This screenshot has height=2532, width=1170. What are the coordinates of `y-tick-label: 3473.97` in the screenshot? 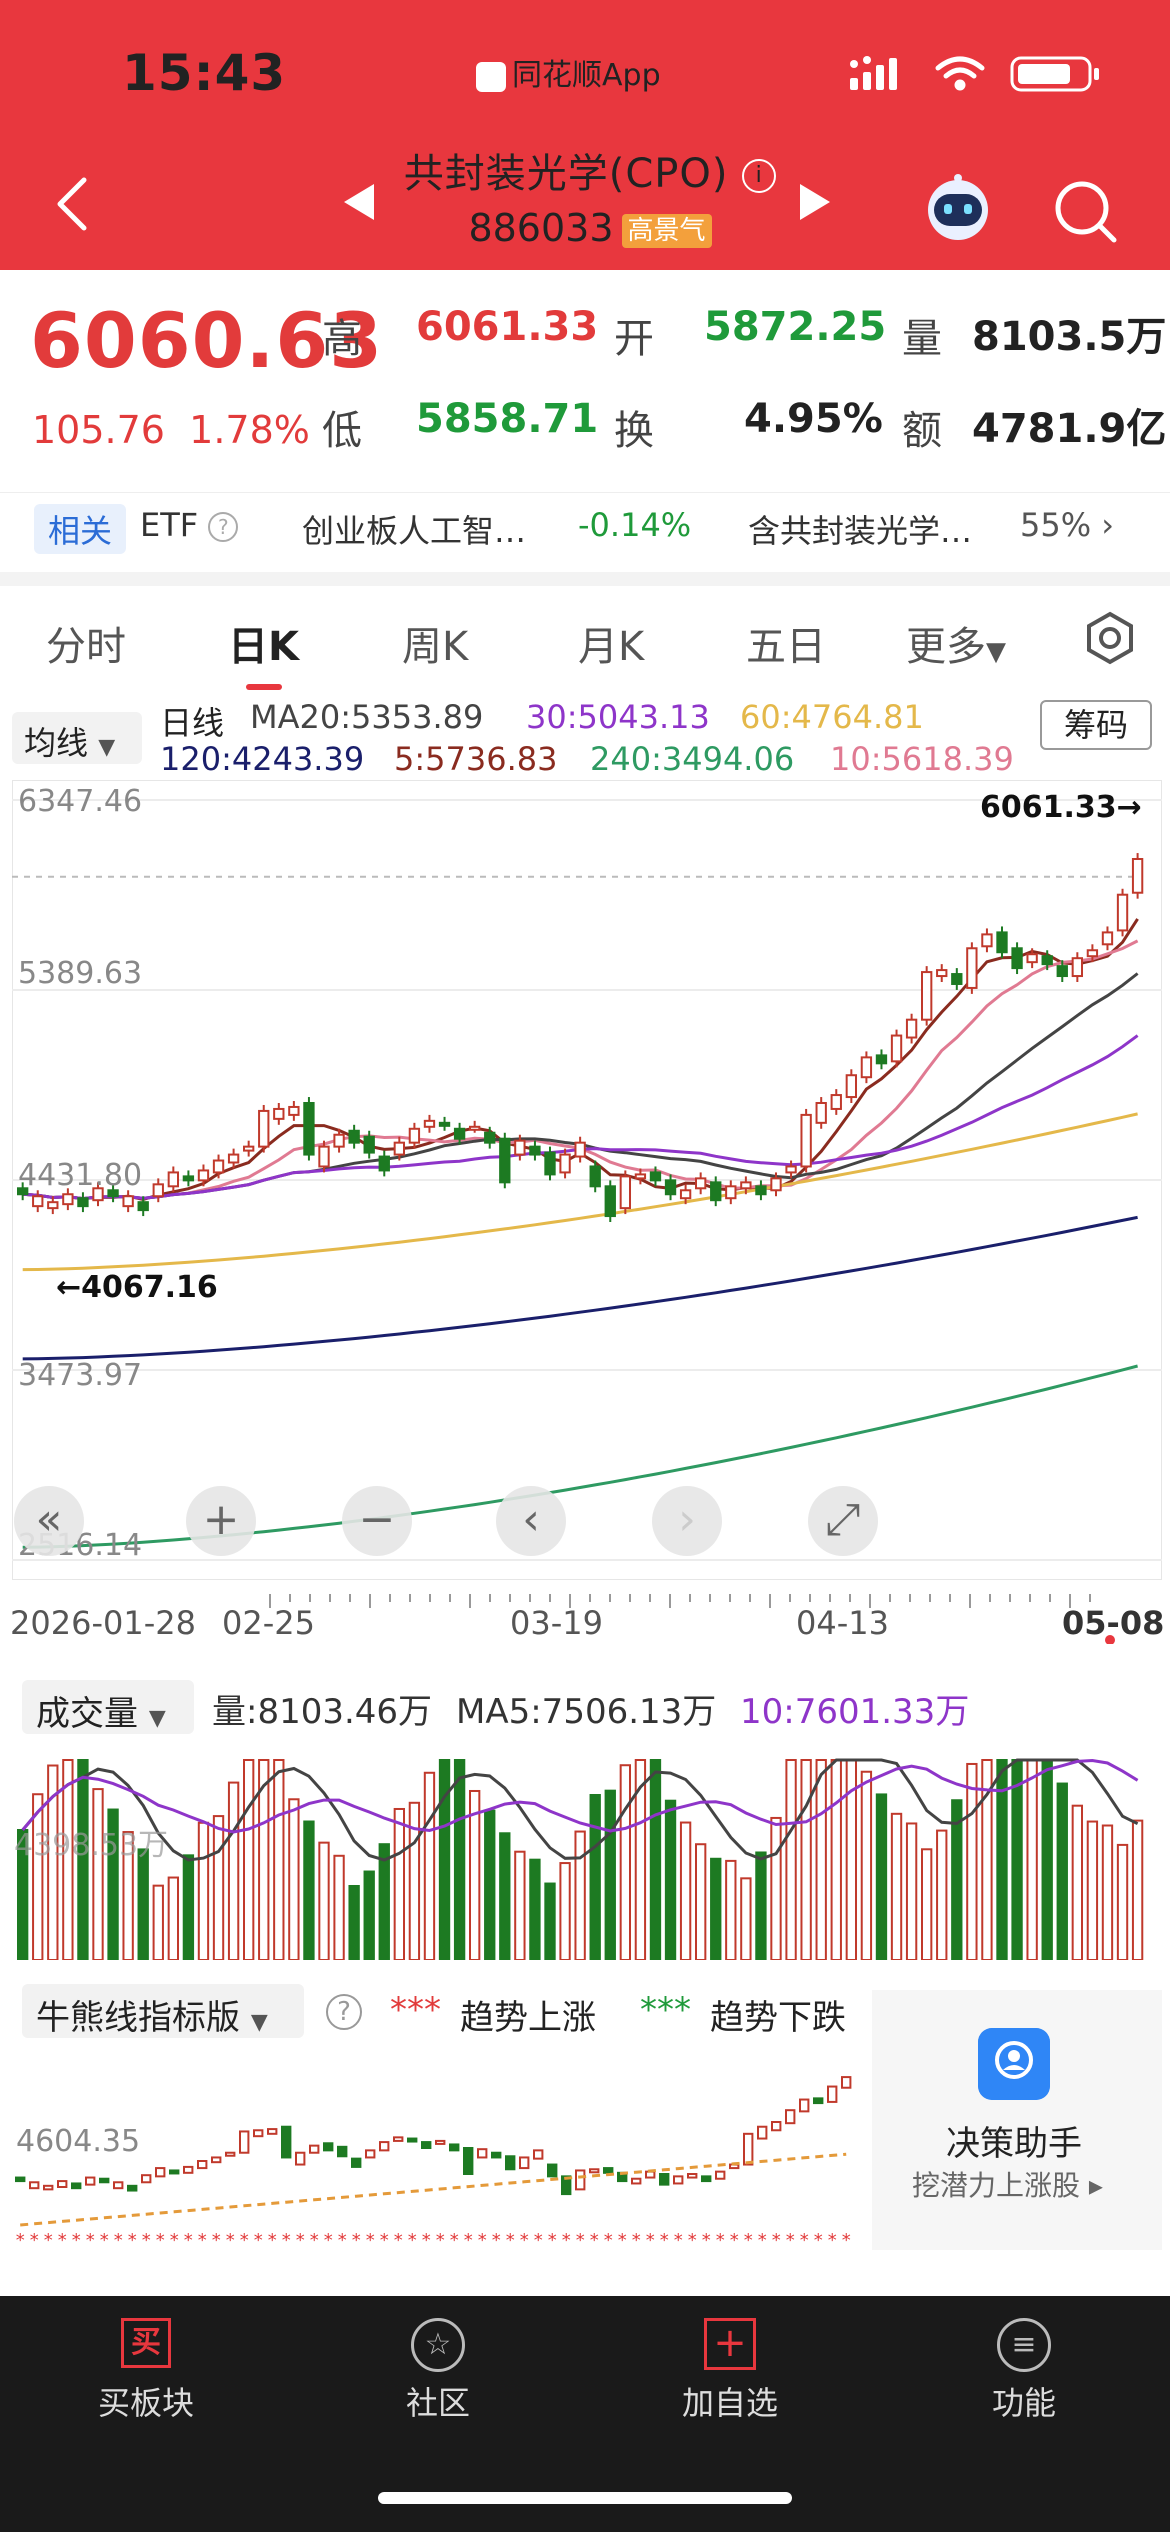 It's located at (80, 1375).